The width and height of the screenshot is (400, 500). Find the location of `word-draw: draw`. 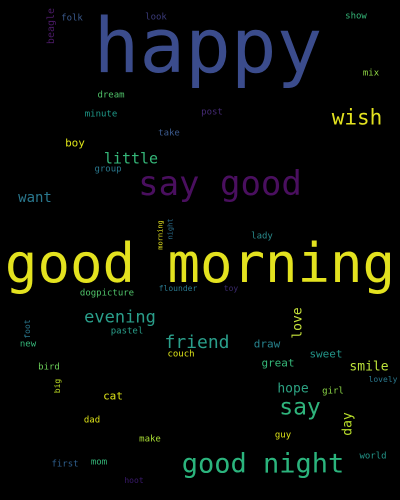

word-draw: draw is located at coordinates (267, 344).